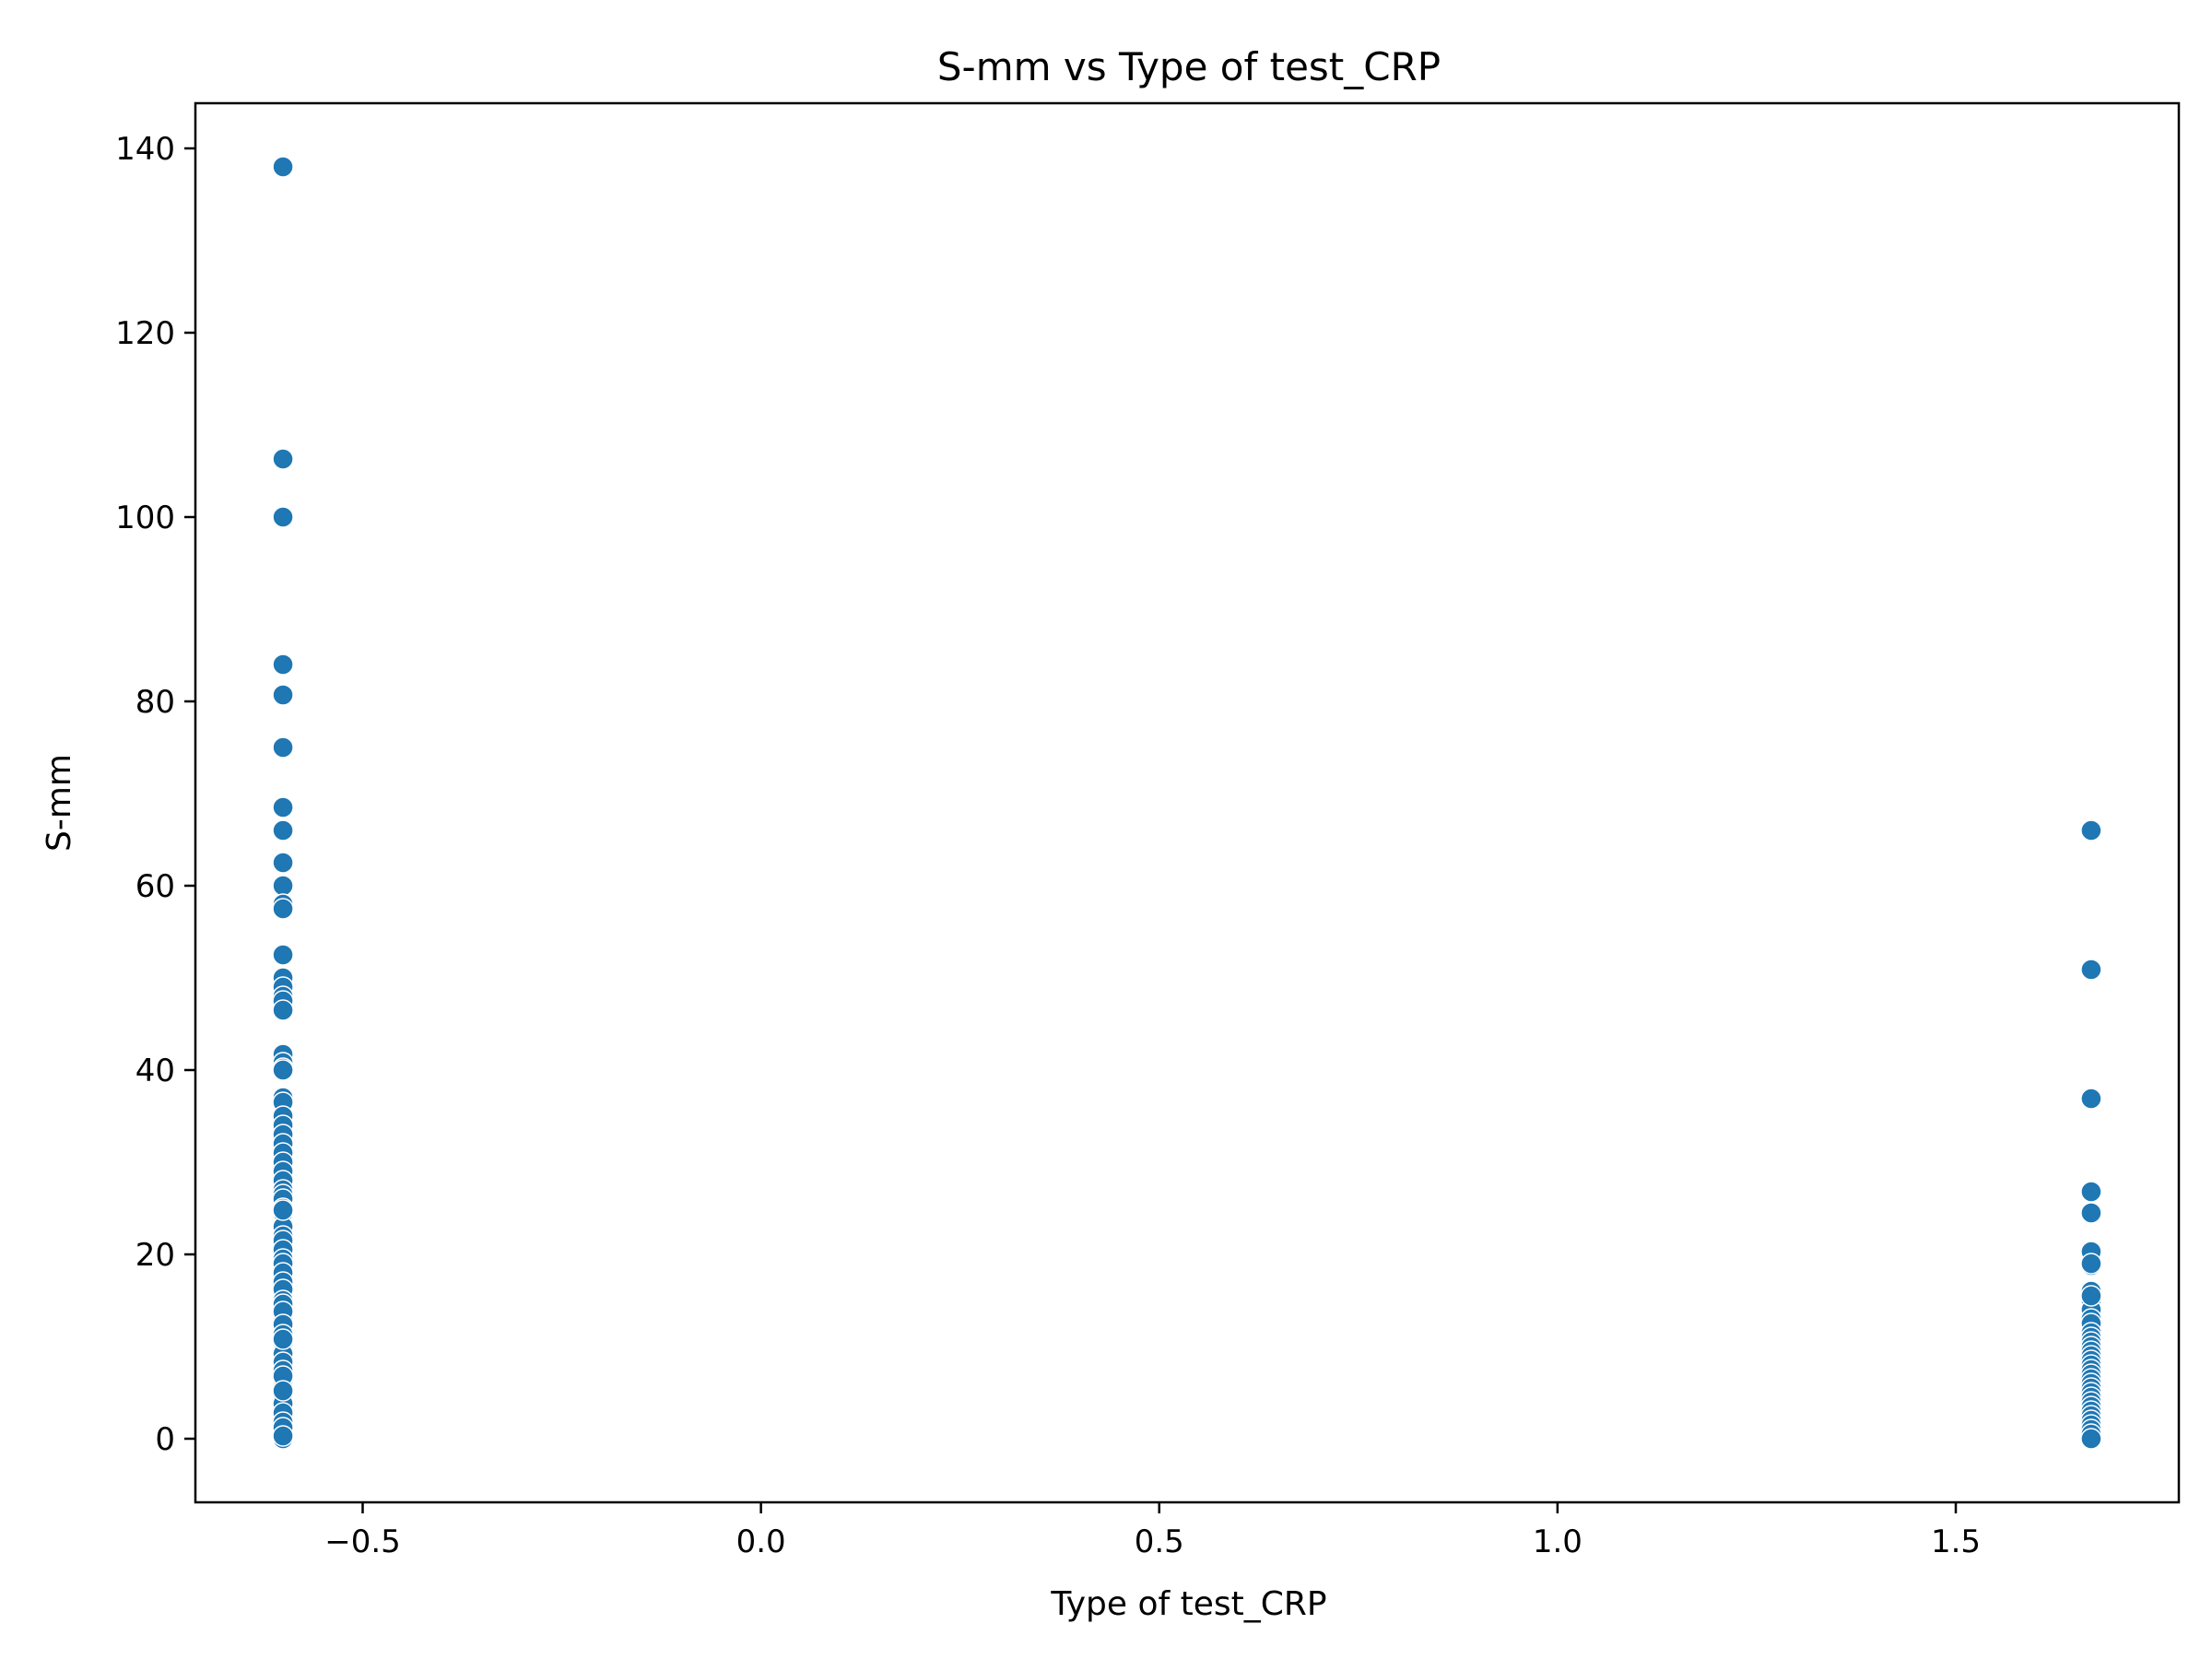 This screenshot has height=1659, width=2212. Describe the element at coordinates (155, 1071) in the screenshot. I see `y-tick-label: 40` at that location.